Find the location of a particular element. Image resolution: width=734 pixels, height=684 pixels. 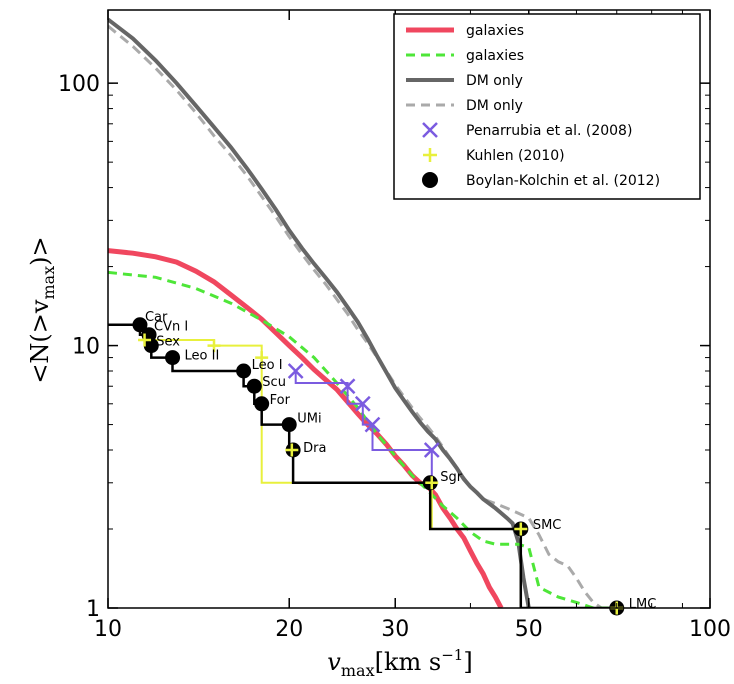

x-tick-label: 20 is located at coordinates (289, 629).